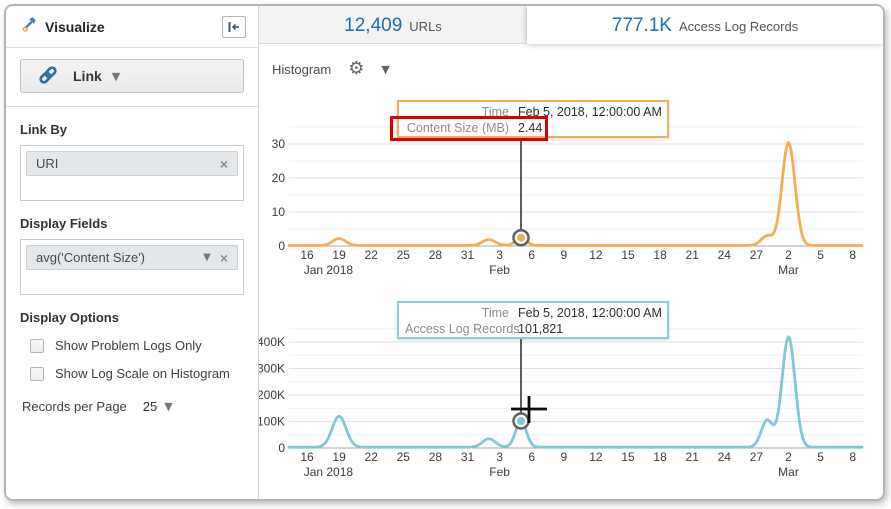 This screenshot has height=509, width=891. Describe the element at coordinates (69, 317) in the screenshot. I see `display-options-label: Display Options` at that location.